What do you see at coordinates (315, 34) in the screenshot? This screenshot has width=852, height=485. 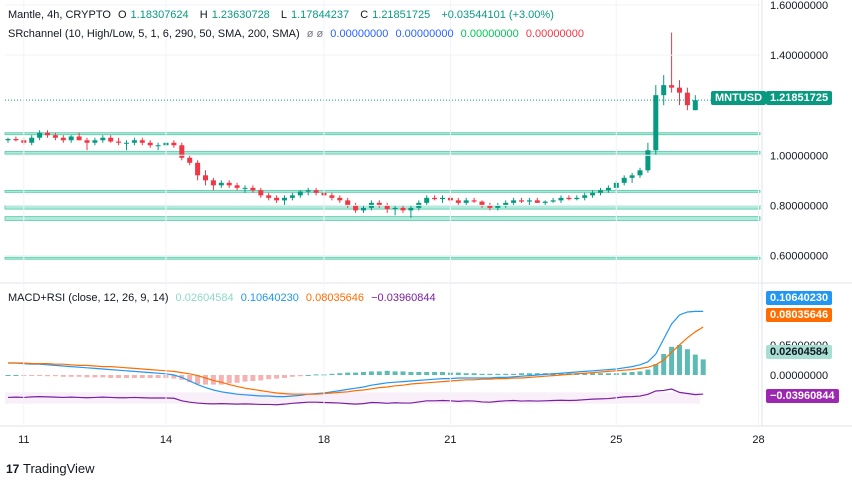 I see `indicator-glyphs: ø ø` at bounding box center [315, 34].